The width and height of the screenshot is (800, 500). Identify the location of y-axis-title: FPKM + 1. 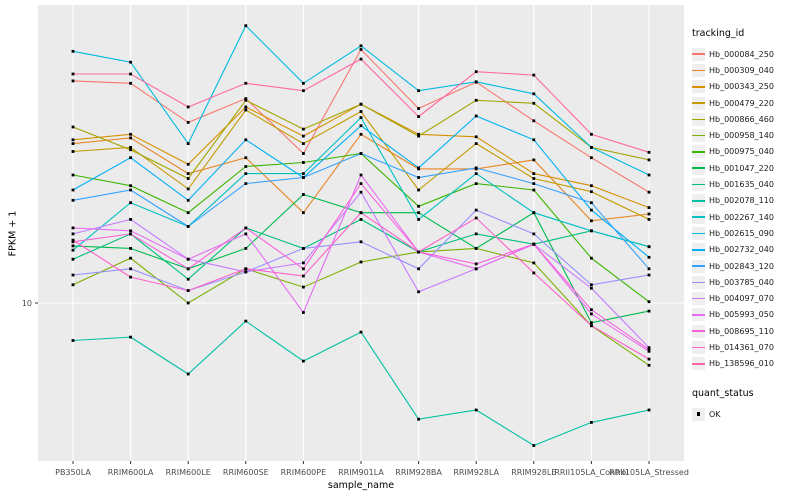
(13, 233).